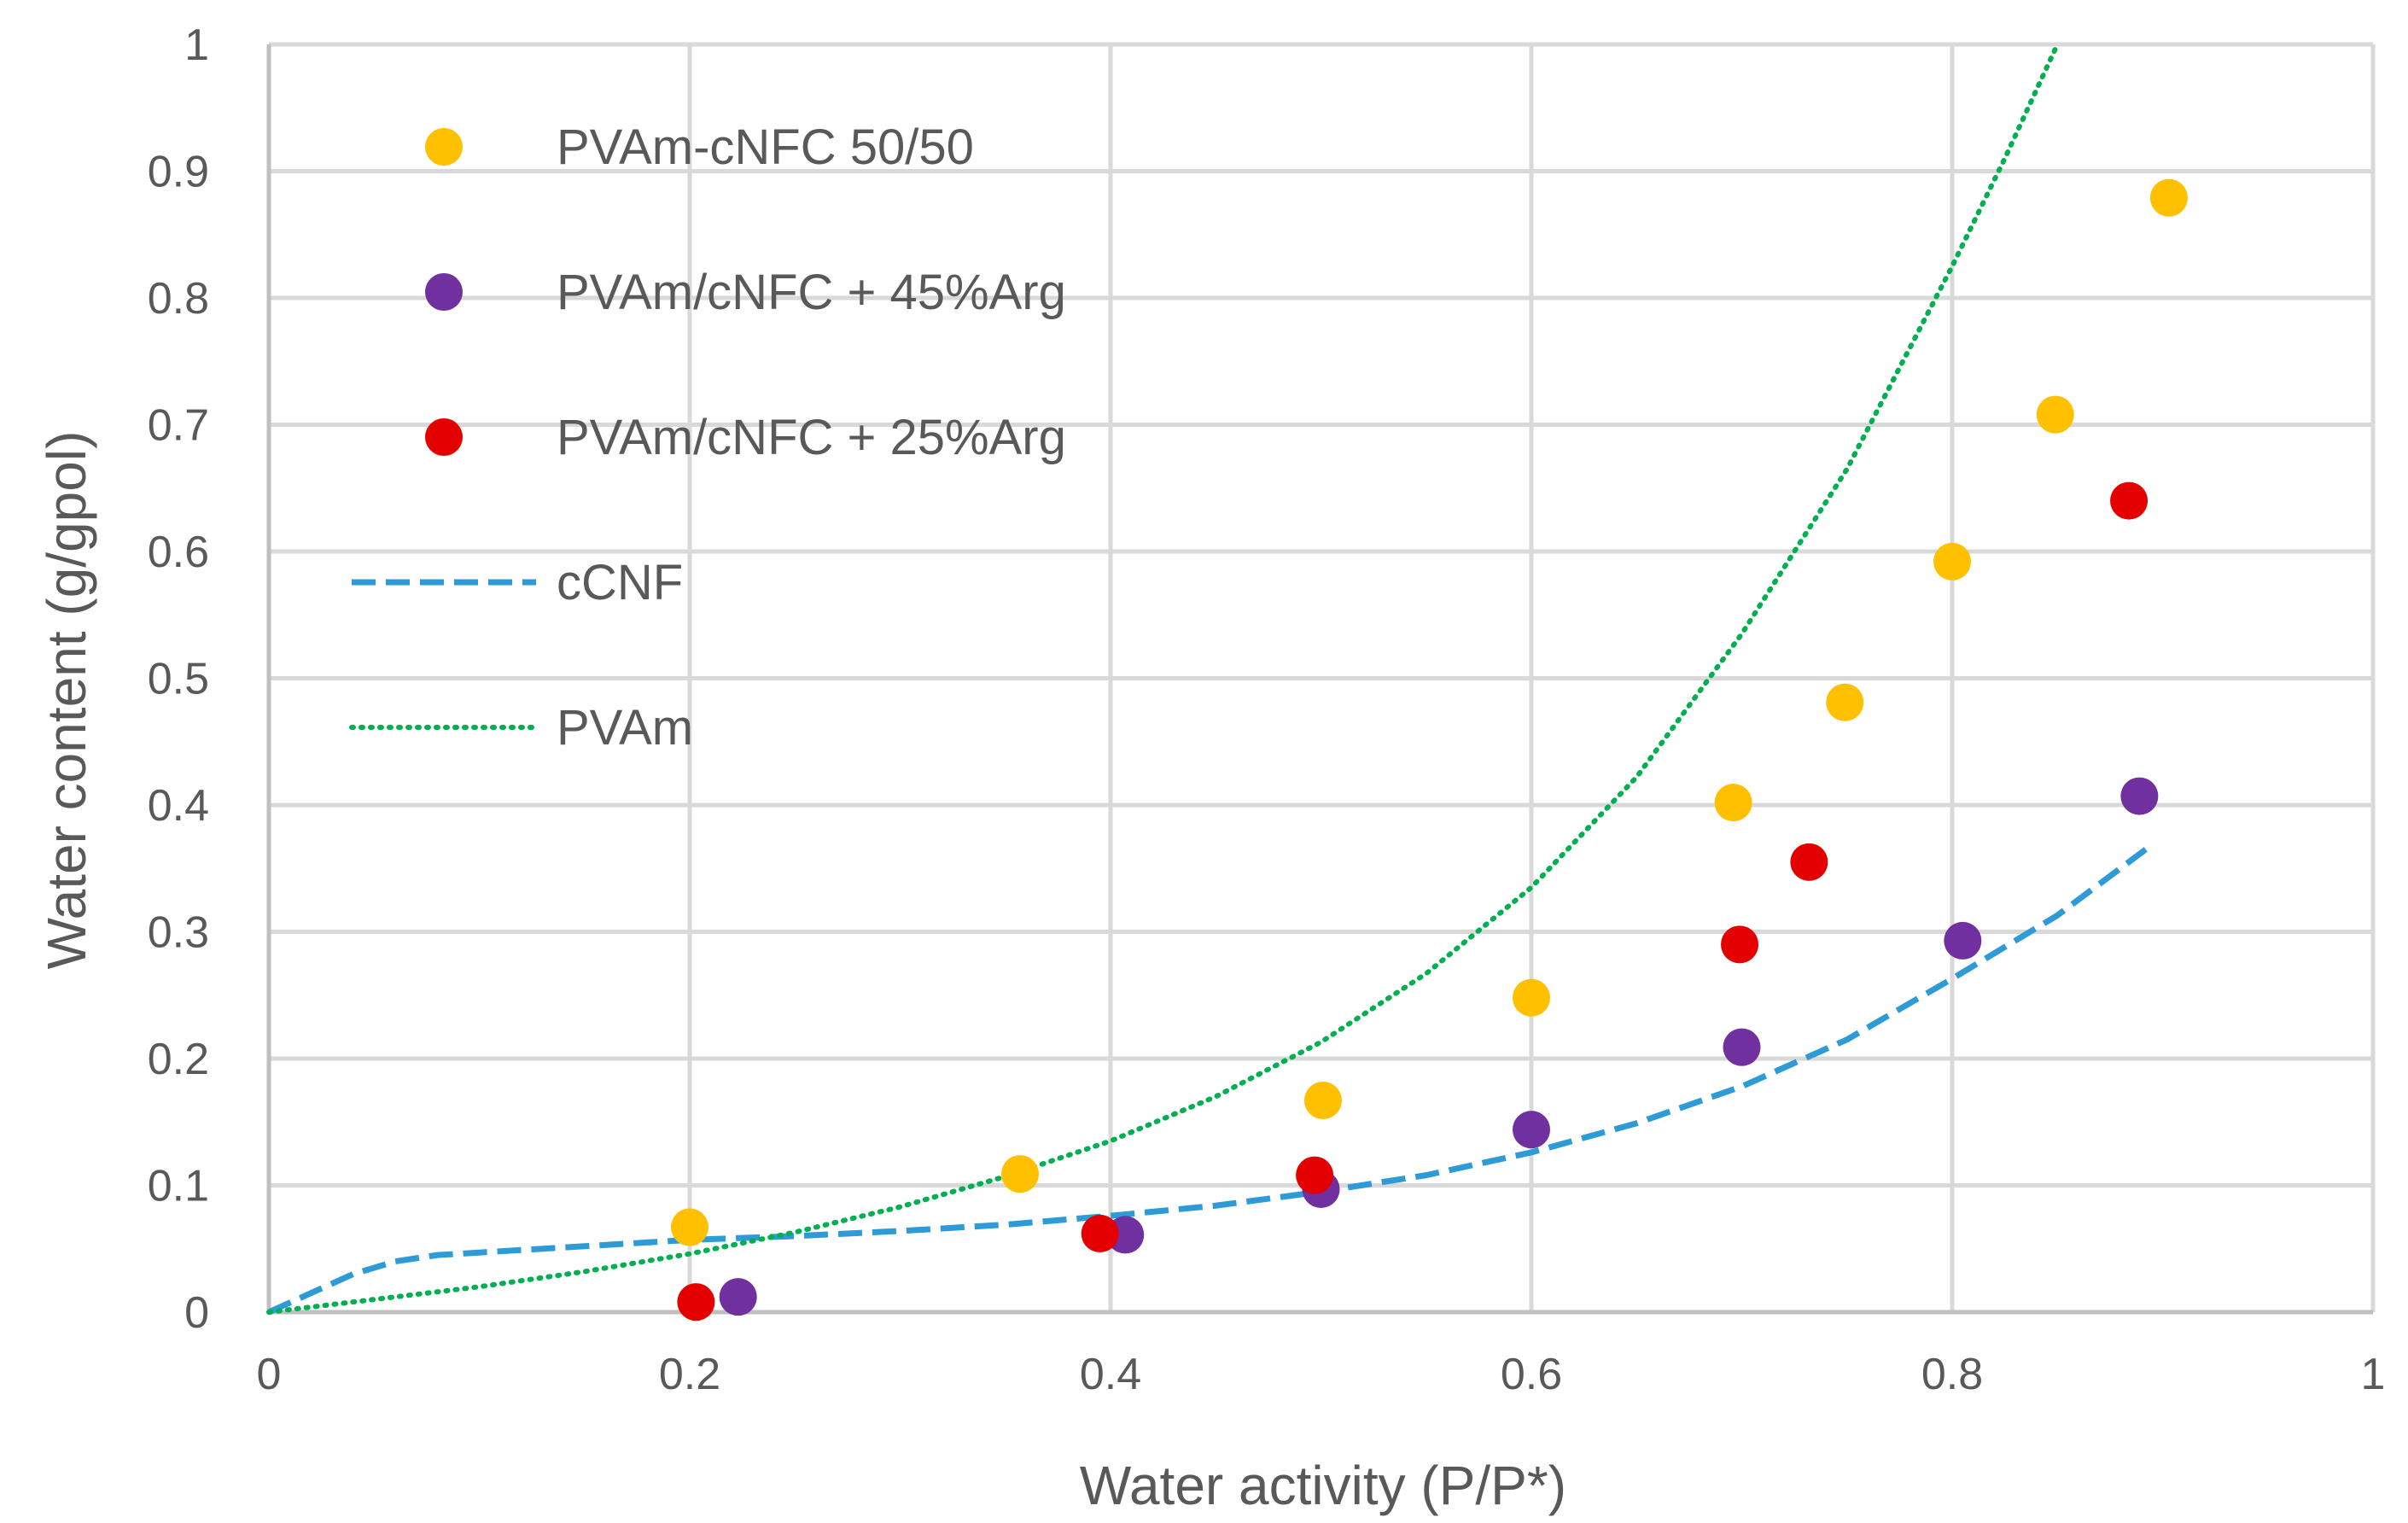 The image size is (2408, 1523). I want to click on x-tick-label: 0, so click(269, 1374).